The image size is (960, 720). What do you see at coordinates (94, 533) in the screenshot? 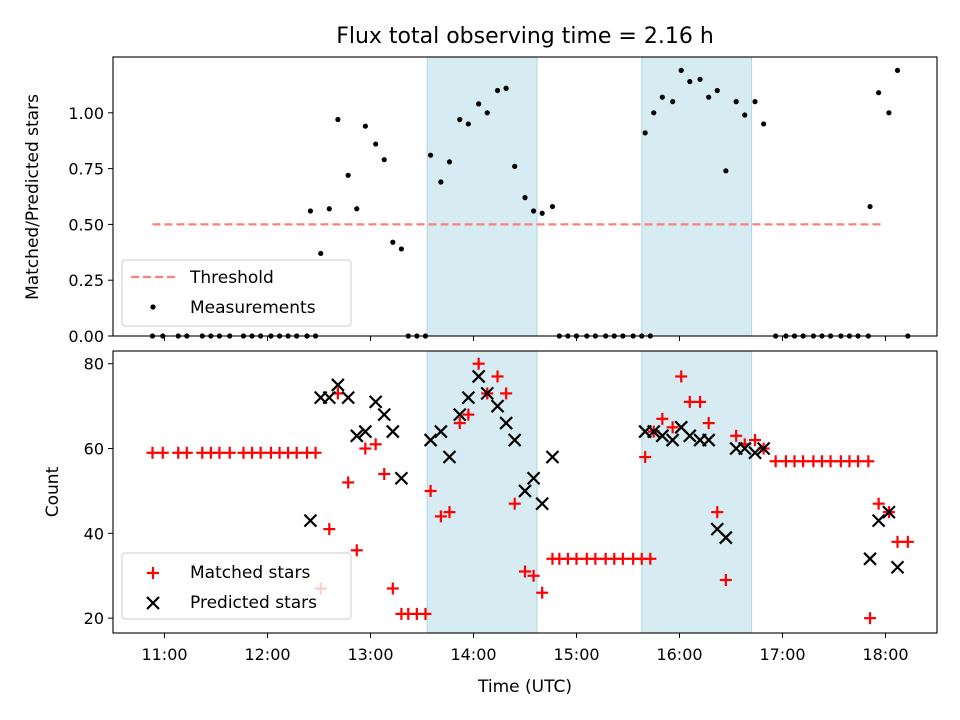
I see `bottom-y-tick-label: 40` at bounding box center [94, 533].